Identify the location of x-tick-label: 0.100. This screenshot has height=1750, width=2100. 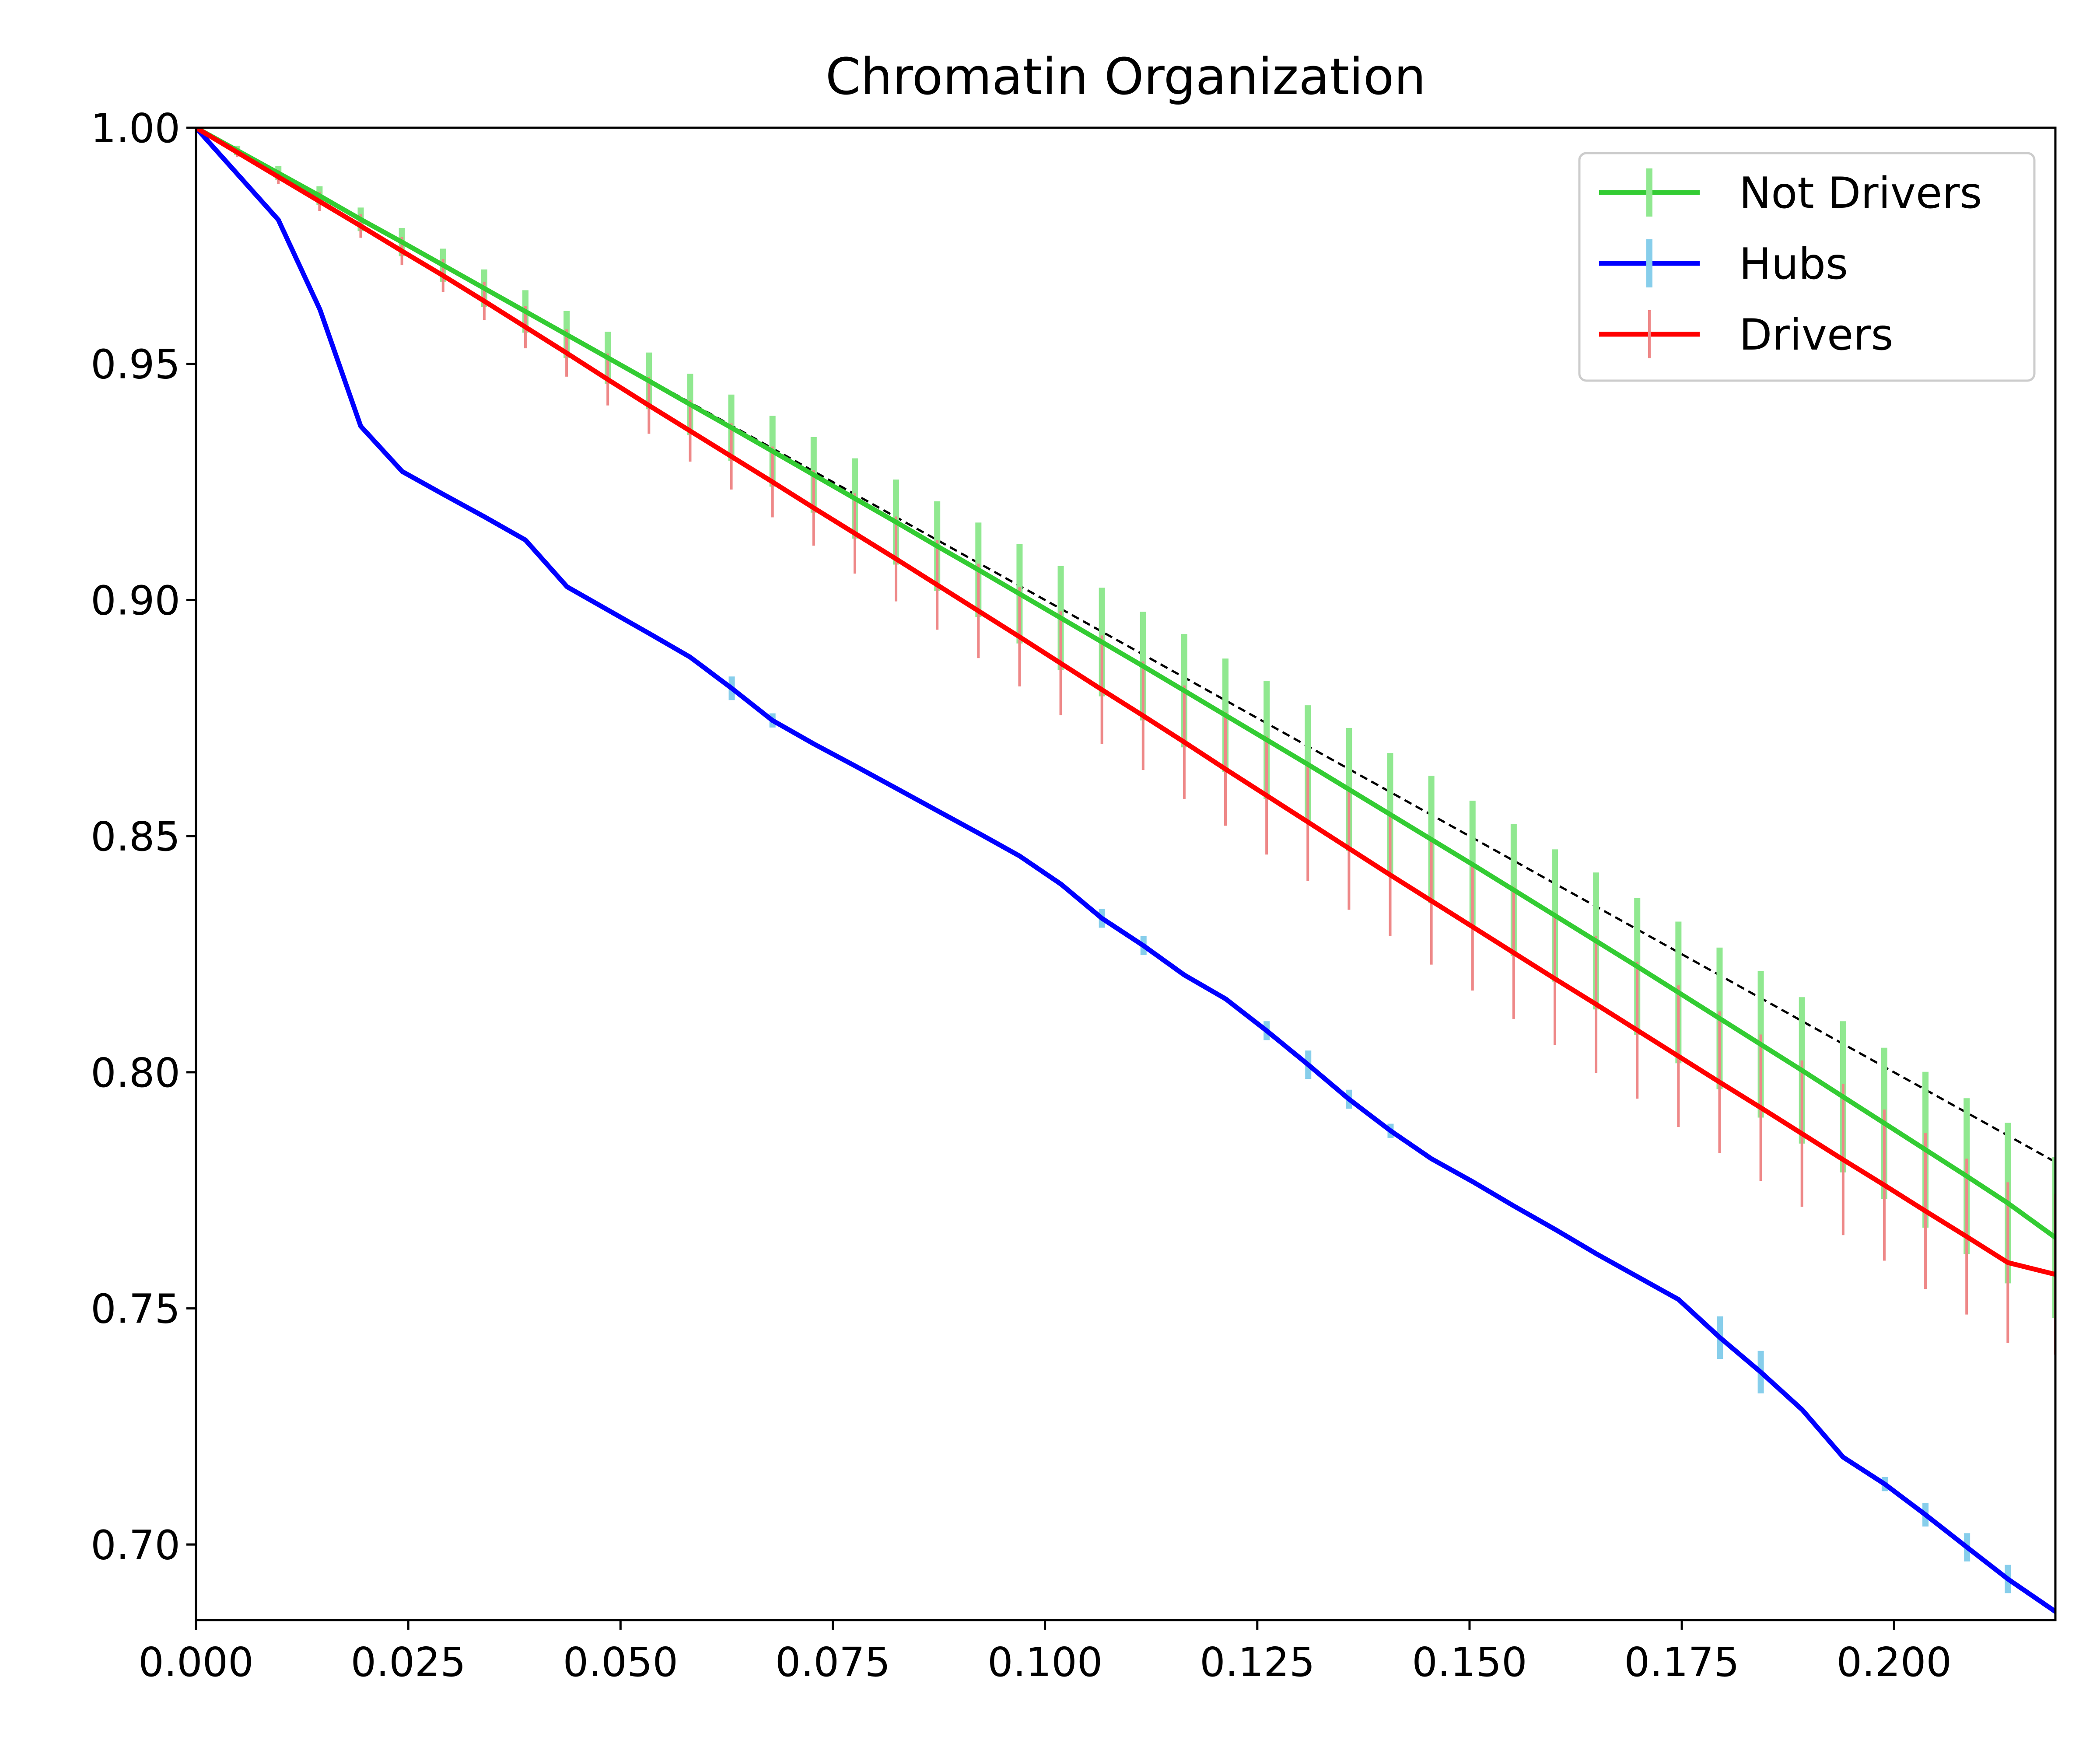
(1044, 1662).